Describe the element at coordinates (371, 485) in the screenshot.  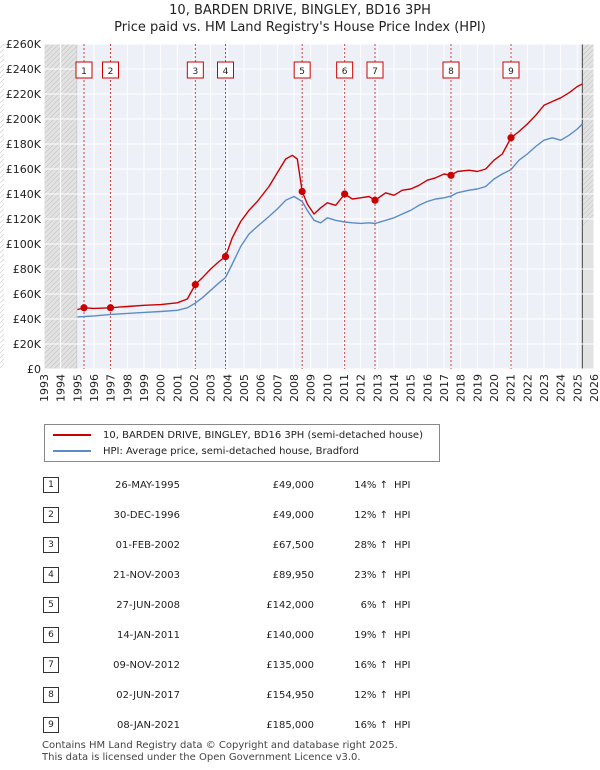
I see `sale-hpi-diff: 14% ↑` at that location.